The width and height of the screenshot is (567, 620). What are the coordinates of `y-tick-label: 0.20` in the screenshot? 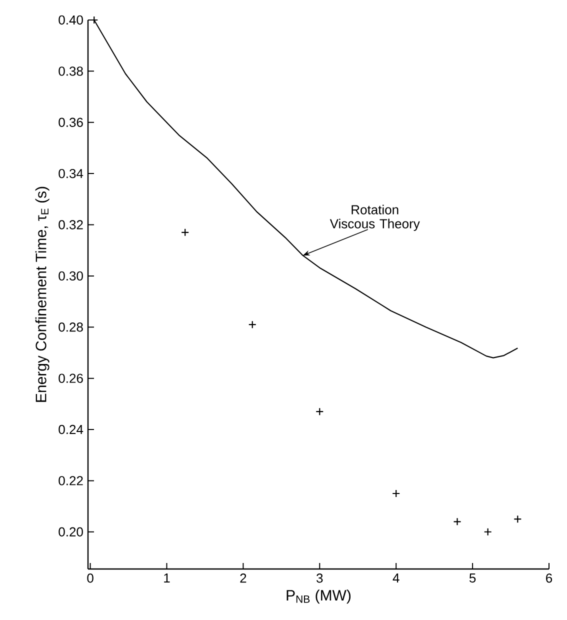 It's located at (70, 531).